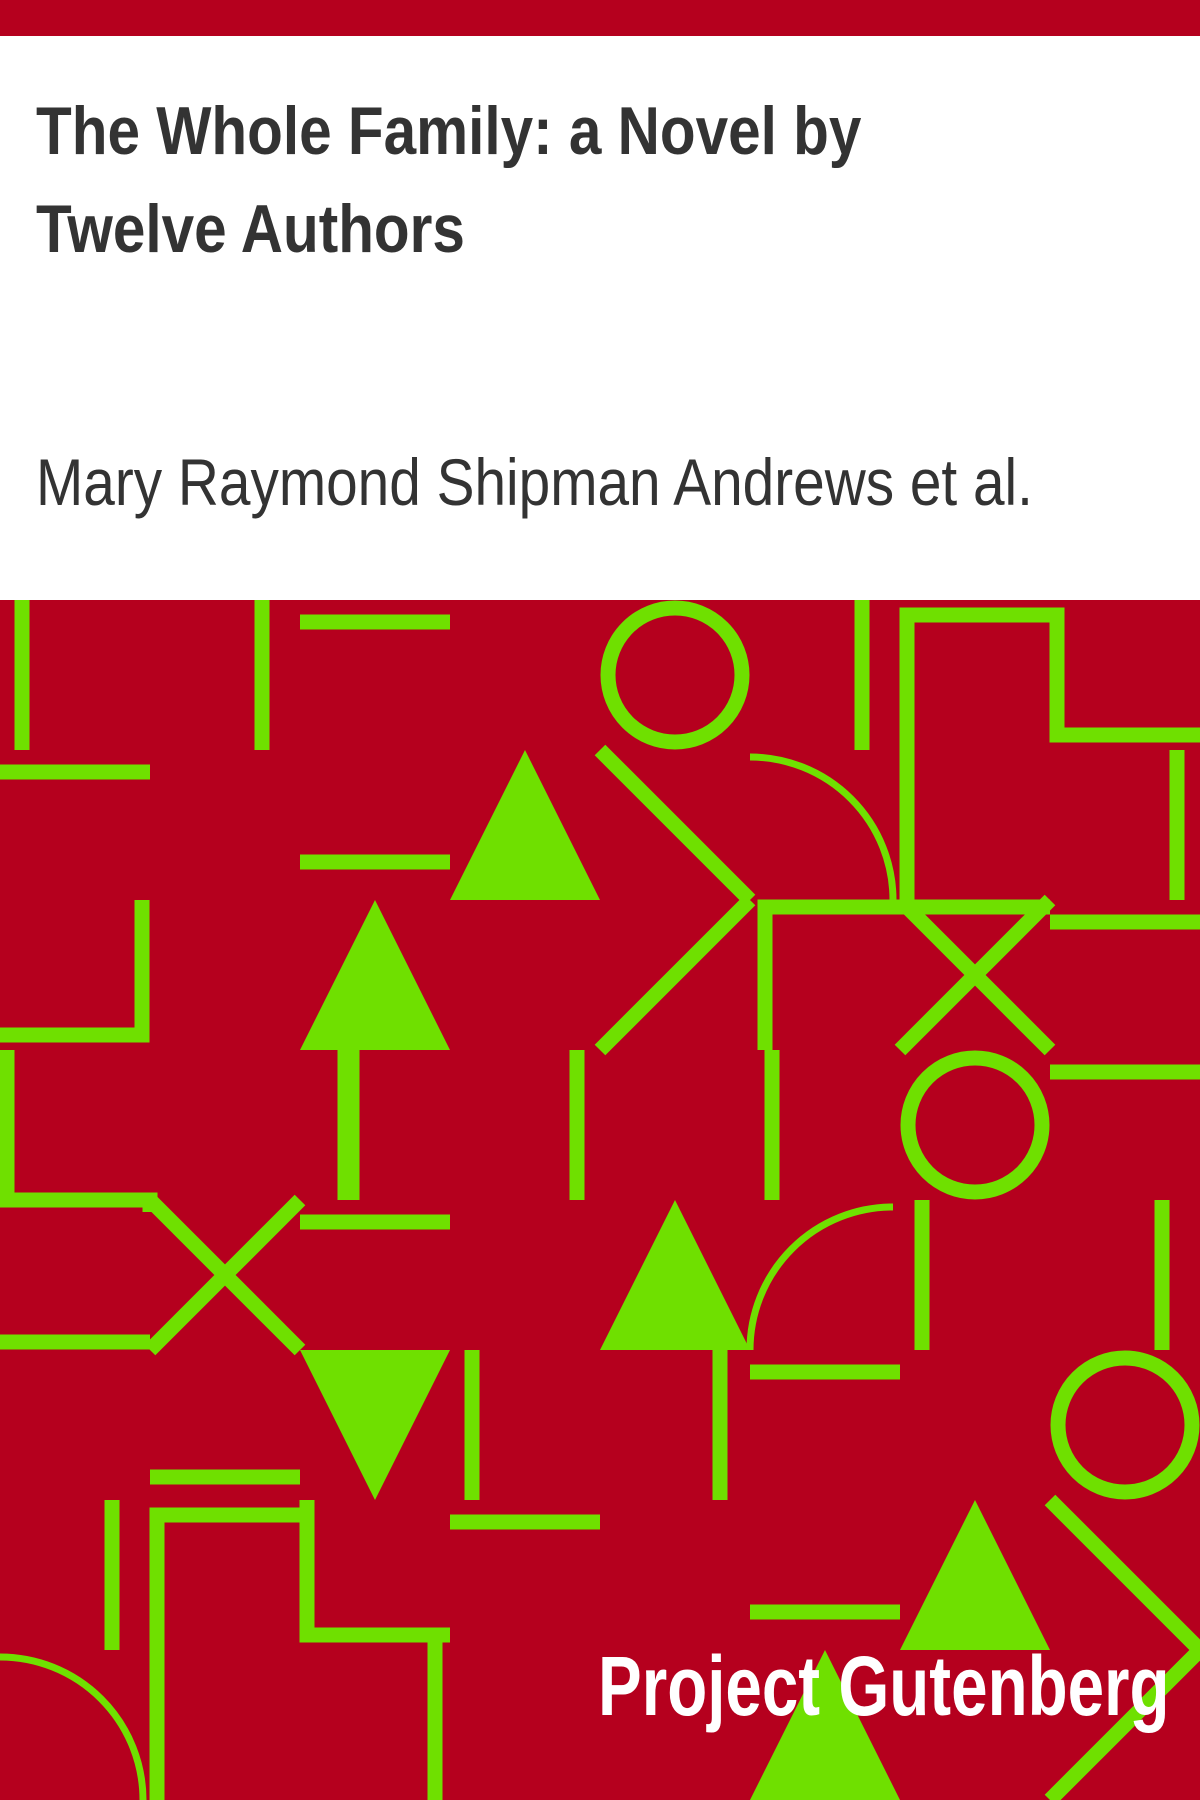 Image resolution: width=1200 pixels, height=1800 pixels. Describe the element at coordinates (600, 18) in the screenshot. I see `top-color-bar` at that location.